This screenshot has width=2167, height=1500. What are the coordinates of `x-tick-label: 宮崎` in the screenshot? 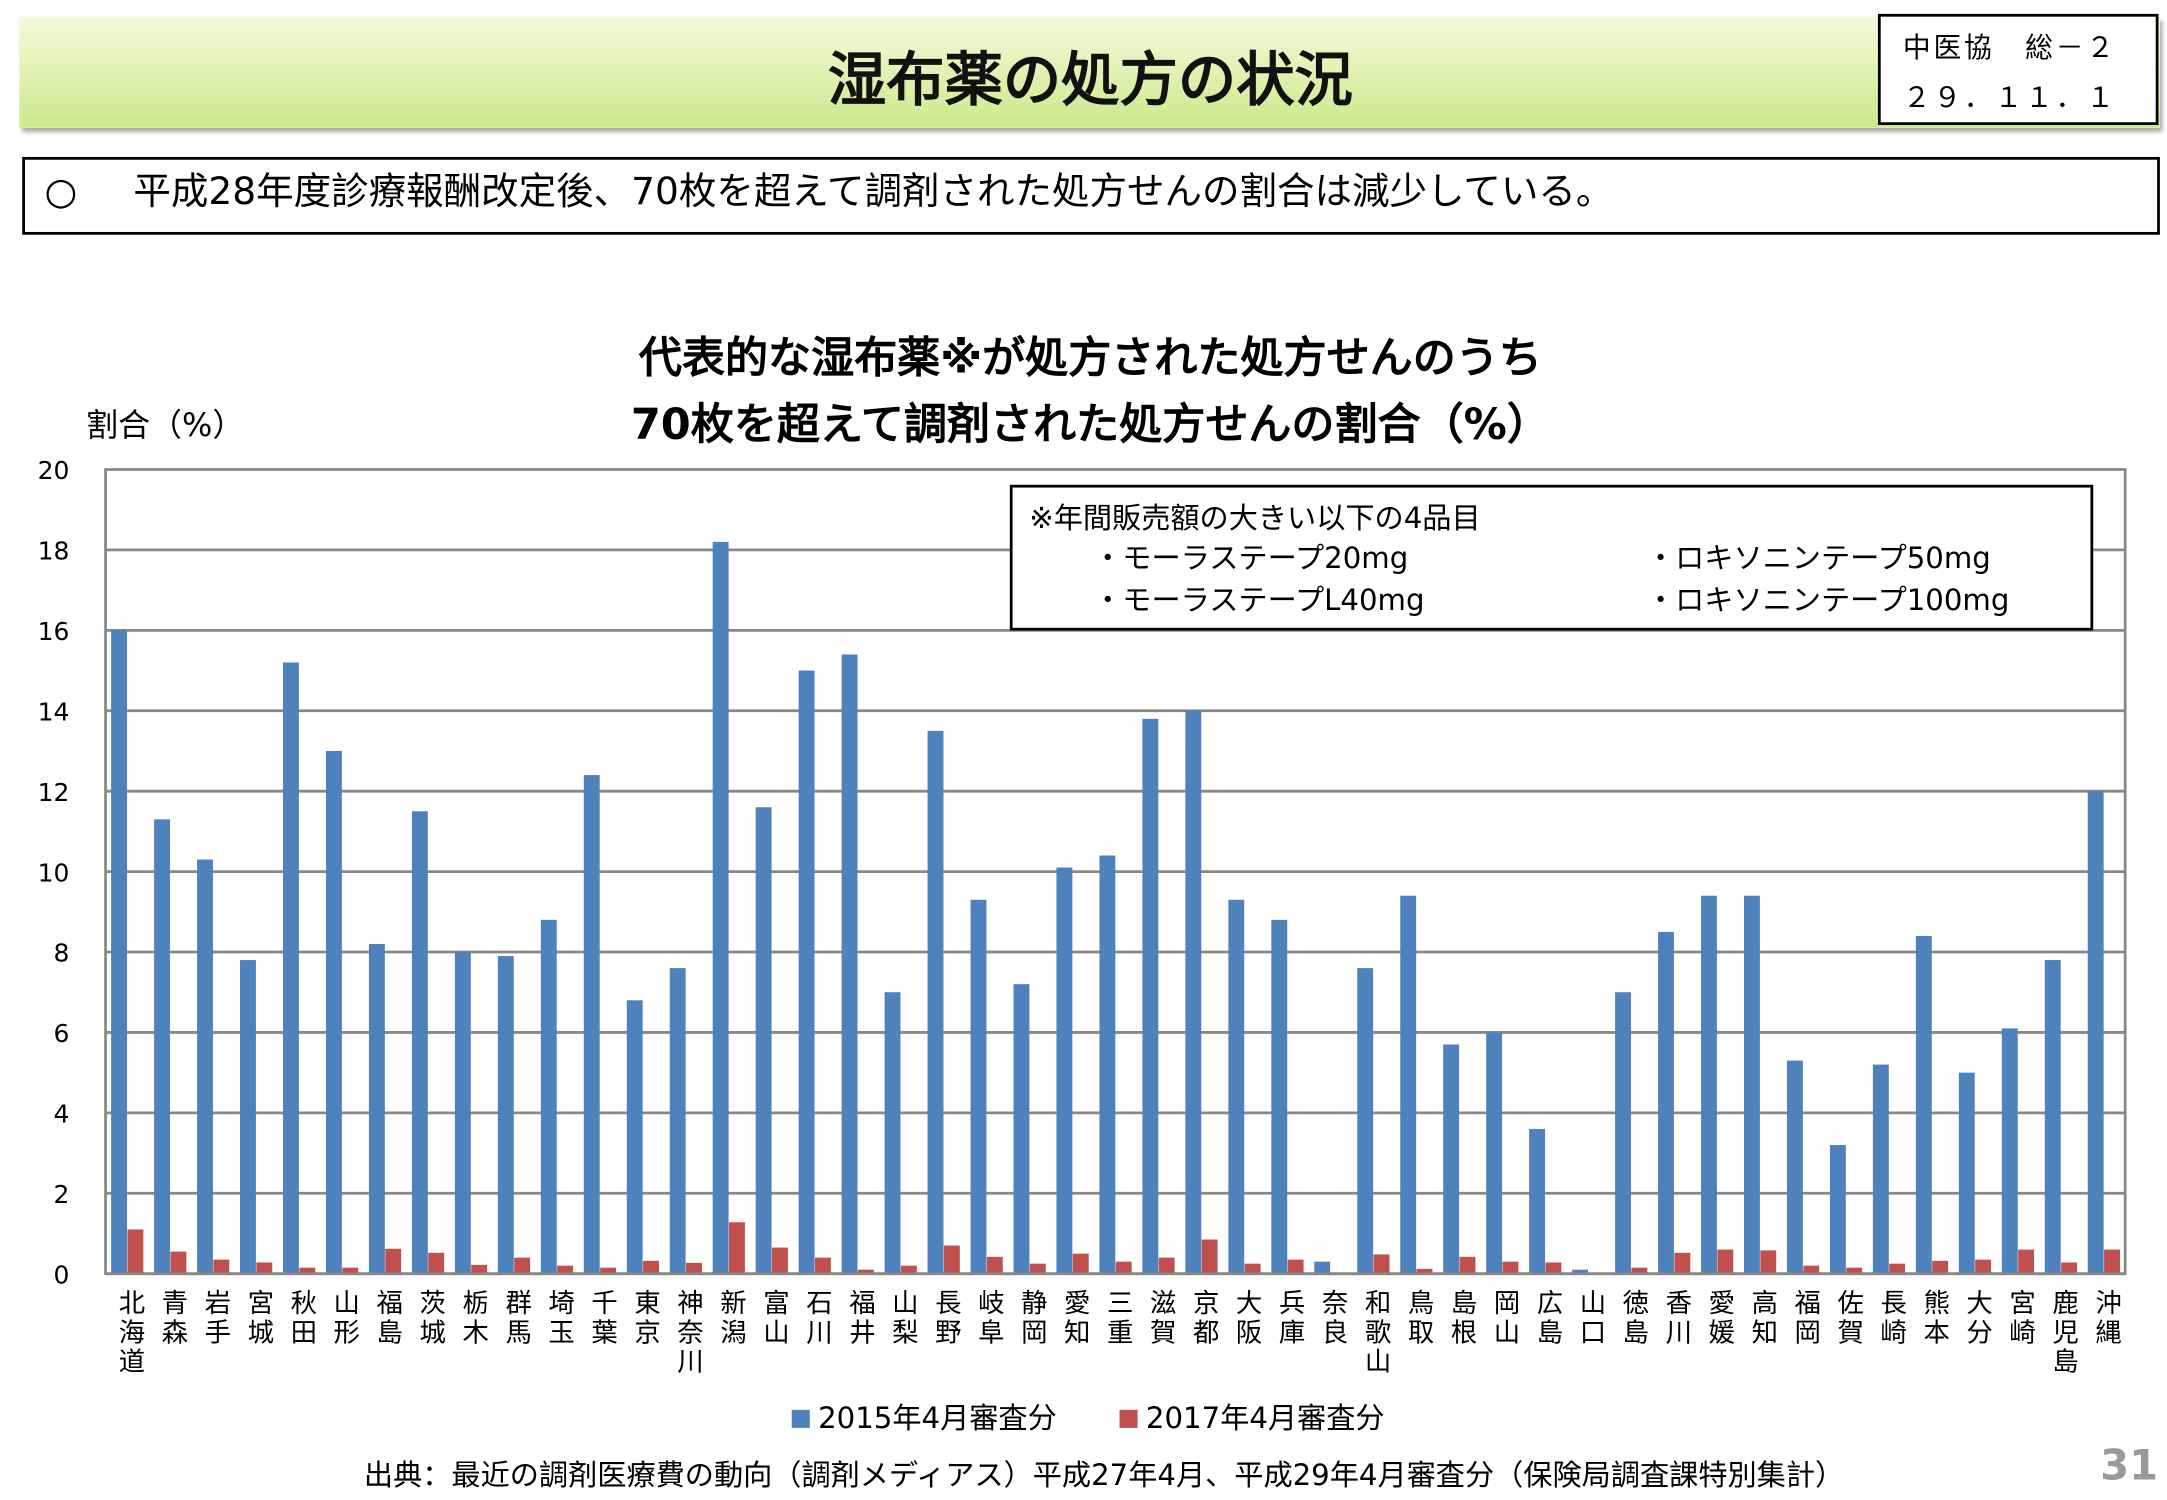 It's located at (2020, 1318).